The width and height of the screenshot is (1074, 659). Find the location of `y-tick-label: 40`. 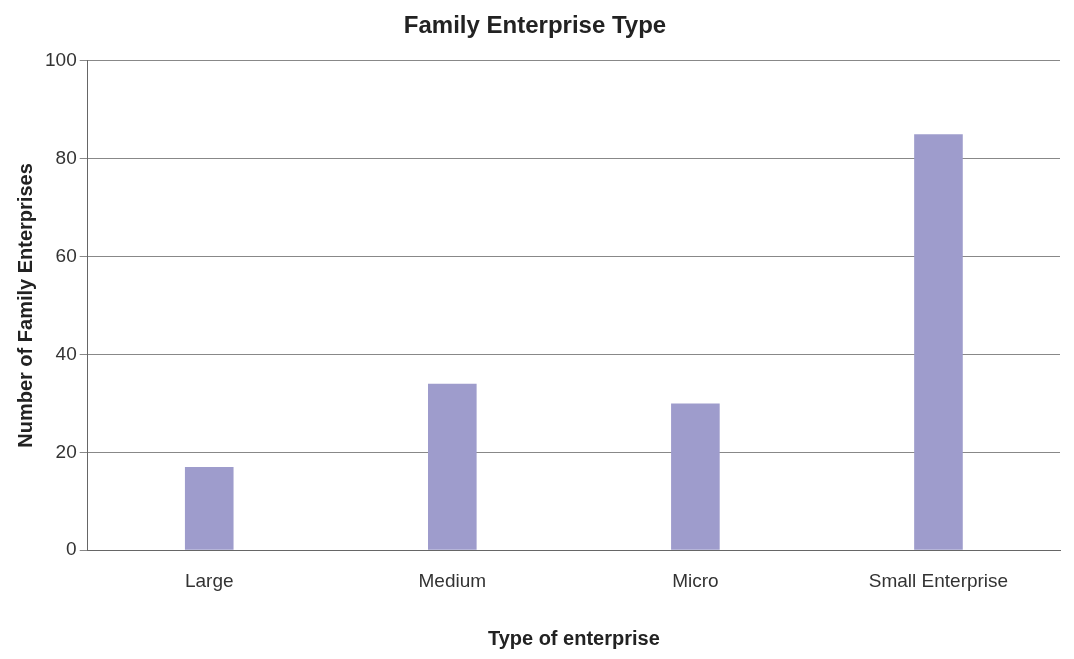

y-tick-label: 40 is located at coordinates (66, 353).